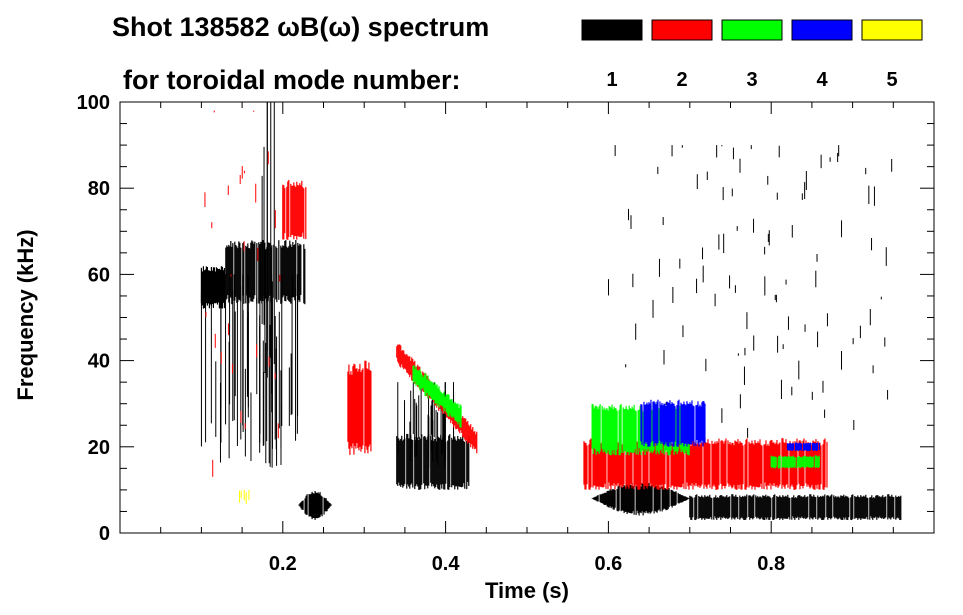 This screenshot has height=615, width=963. Describe the element at coordinates (822, 80) in the screenshot. I see `legend-label: 4` at that location.